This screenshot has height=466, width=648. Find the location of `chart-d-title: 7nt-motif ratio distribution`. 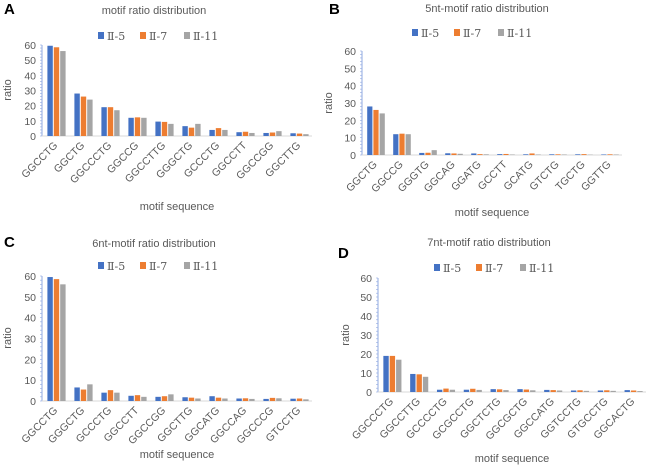

chart-d-title: 7nt-motif ratio distribution is located at coordinates (489, 243).